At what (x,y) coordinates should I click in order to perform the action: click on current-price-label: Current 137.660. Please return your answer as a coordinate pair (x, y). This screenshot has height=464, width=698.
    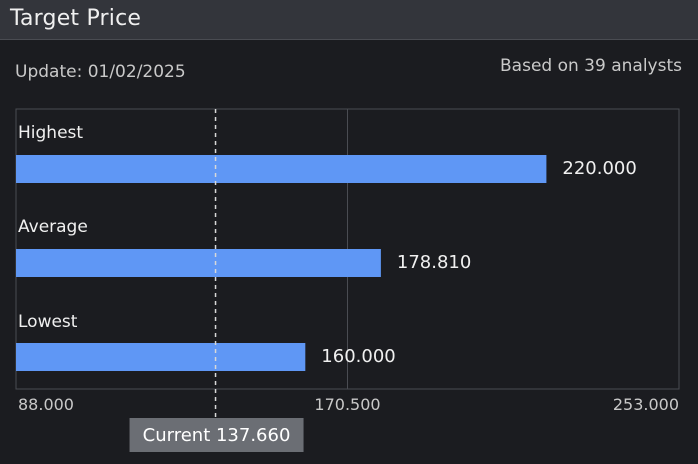
    Looking at the image, I should click on (217, 435).